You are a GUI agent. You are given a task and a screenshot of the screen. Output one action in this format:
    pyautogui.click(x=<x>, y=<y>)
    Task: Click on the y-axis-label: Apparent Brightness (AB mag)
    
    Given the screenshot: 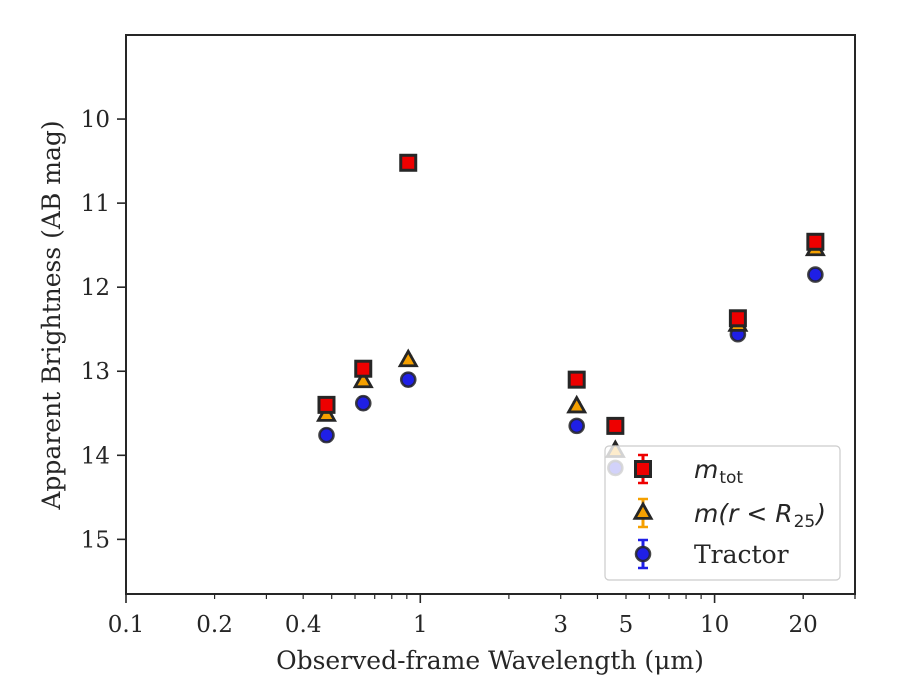 What is the action you would take?
    pyautogui.click(x=51, y=315)
    